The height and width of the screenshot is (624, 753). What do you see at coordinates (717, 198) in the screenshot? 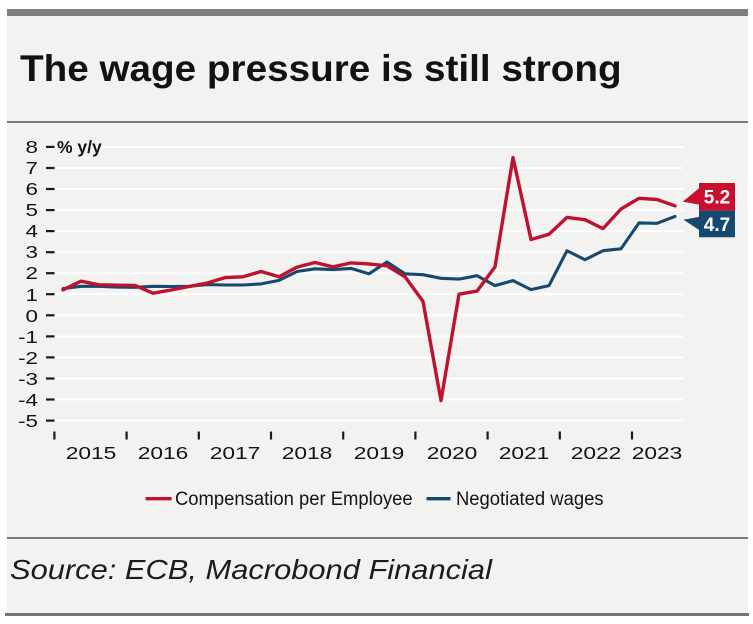
I see `svg-text: 5.2` at bounding box center [717, 198].